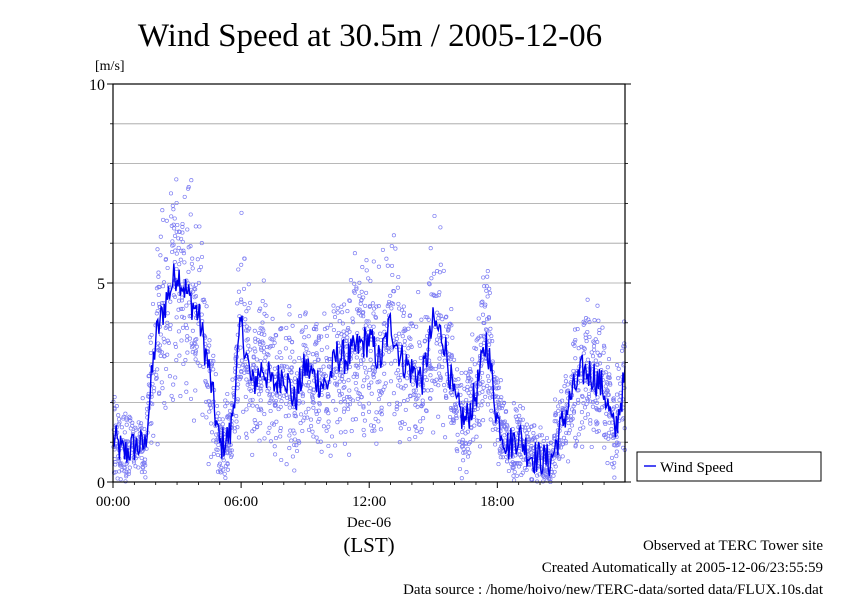 This screenshot has height=601, width=842. Describe the element at coordinates (97, 85) in the screenshot. I see `y-tick-label: 10` at that location.